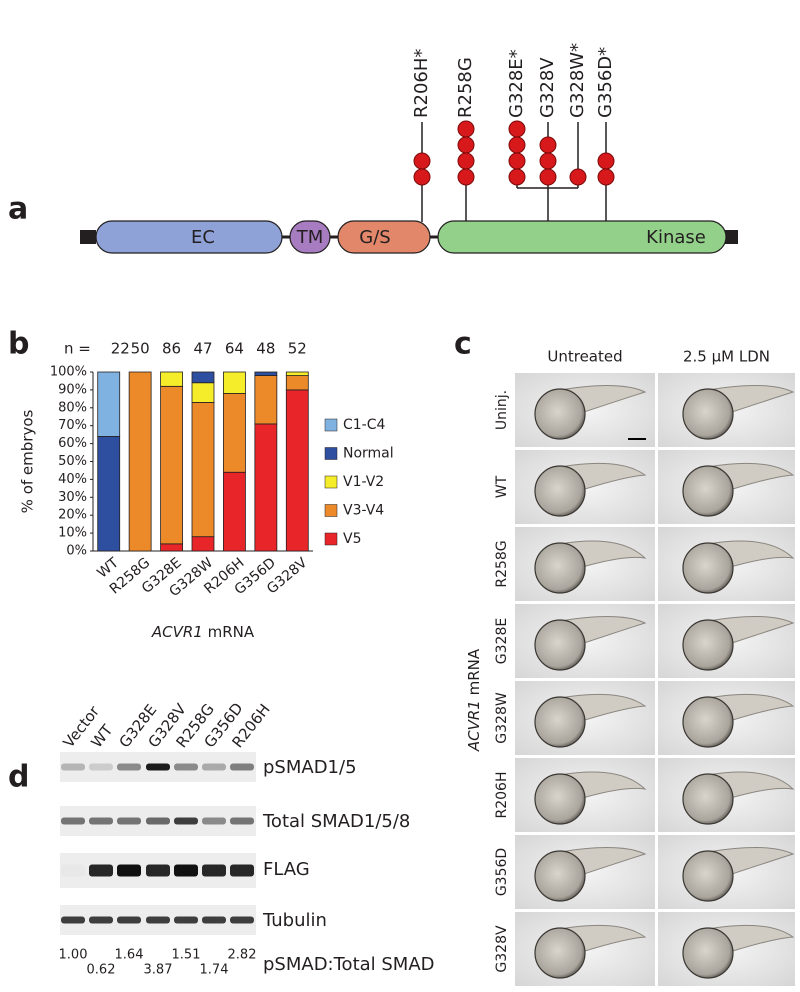 This screenshot has width=800, height=992. I want to click on n-label: 47, so click(202, 349).